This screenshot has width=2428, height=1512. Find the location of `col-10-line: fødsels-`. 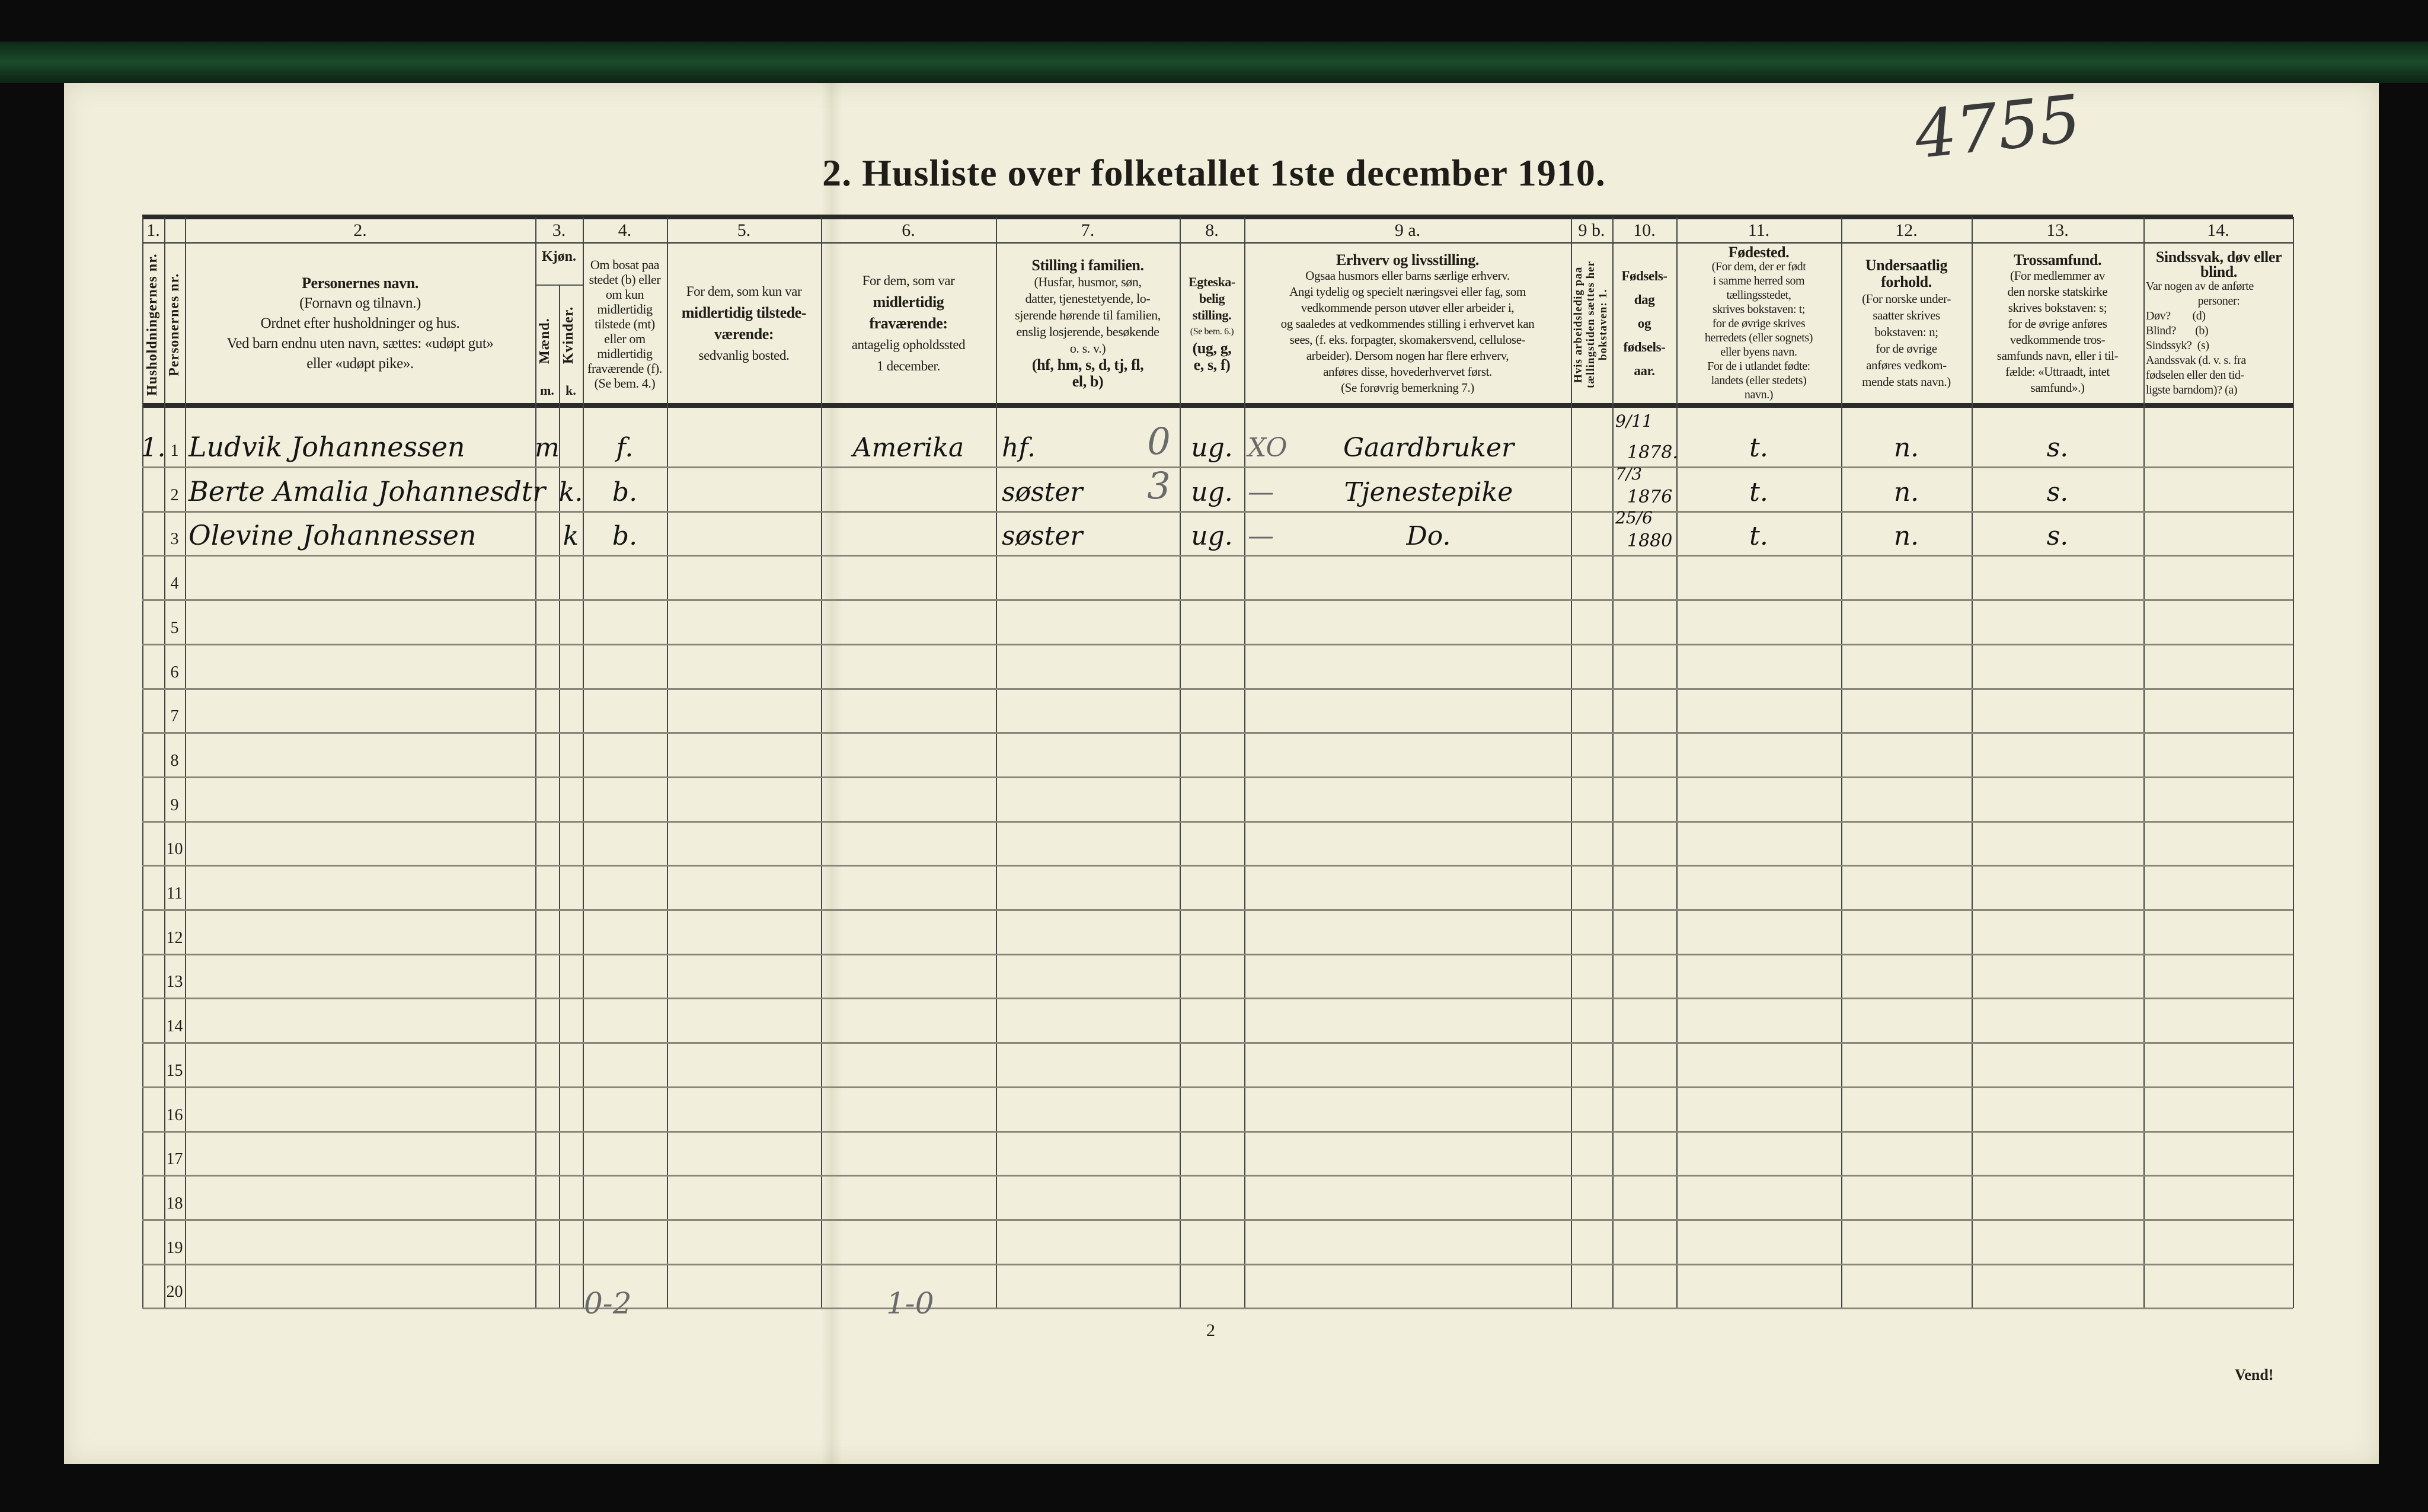

col-10-line: fødsels- is located at coordinates (1645, 347).